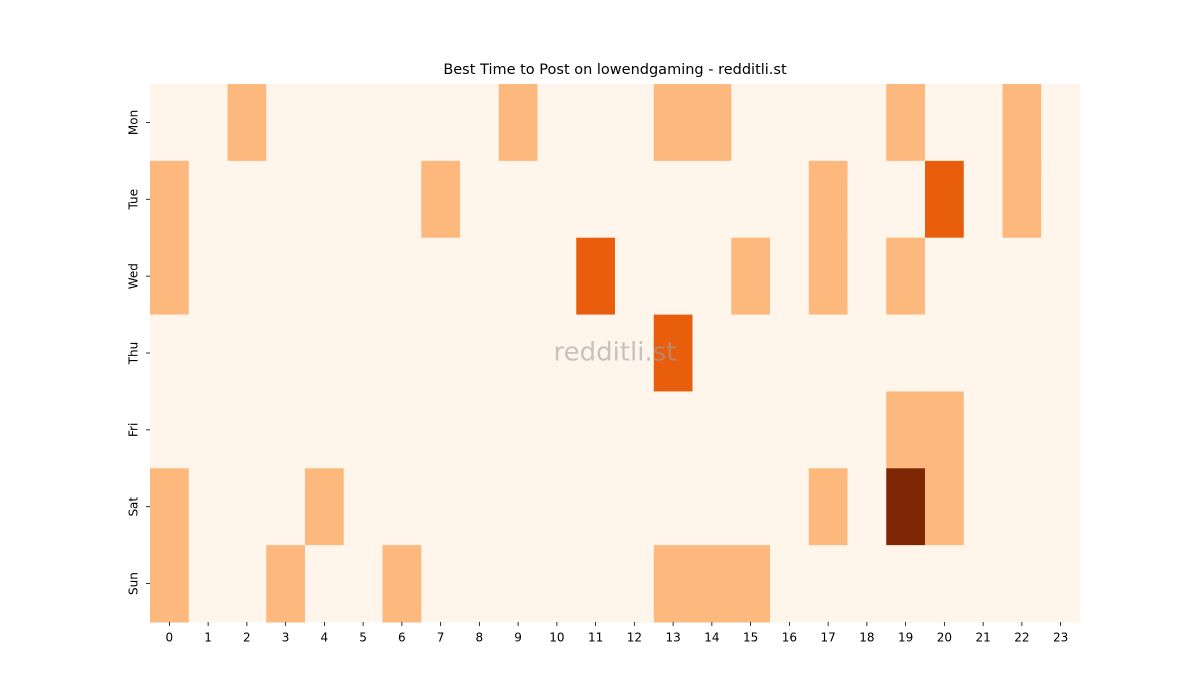 The width and height of the screenshot is (1200, 700). What do you see at coordinates (170, 638) in the screenshot?
I see `x-tick-label: 0` at bounding box center [170, 638].